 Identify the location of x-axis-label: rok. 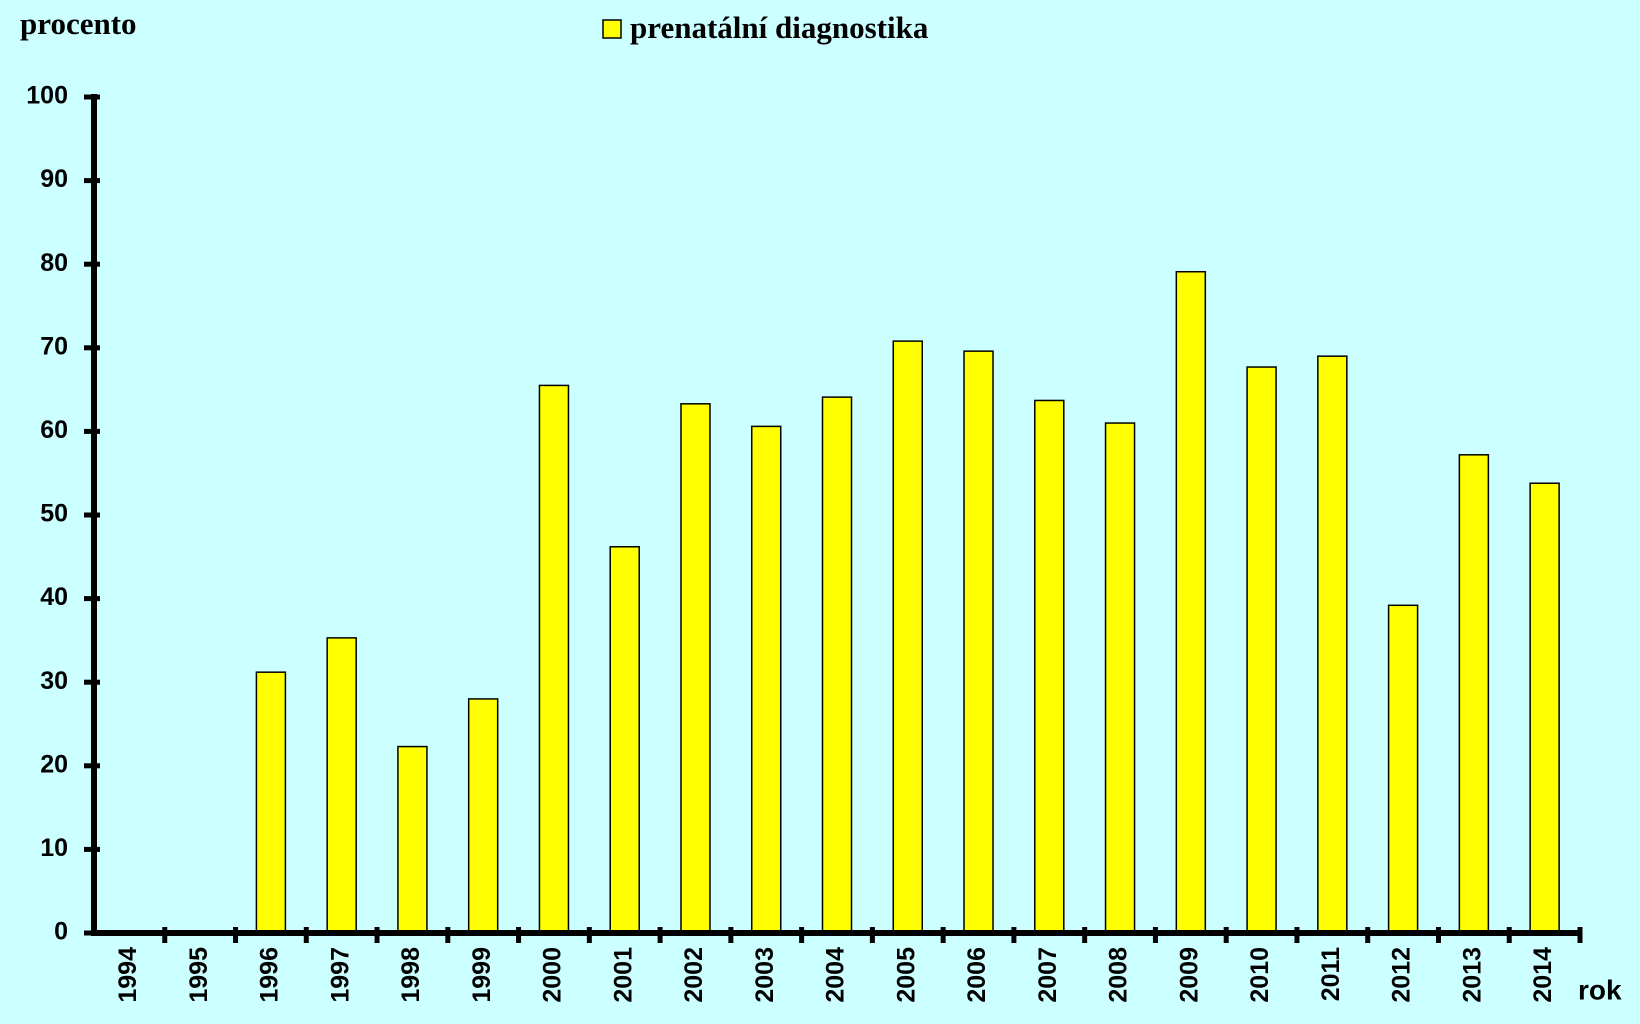
(1600, 989).